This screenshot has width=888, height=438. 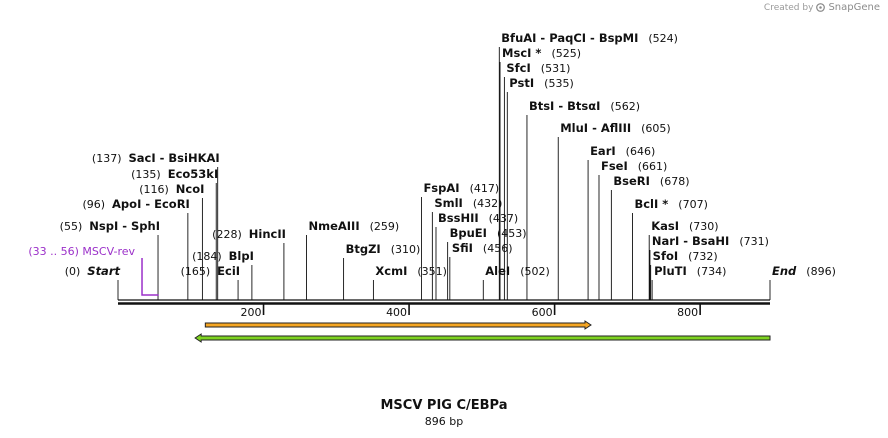 What do you see at coordinates (685, 256) in the screenshot?
I see `site-label: SfoI (732)` at bounding box center [685, 256].